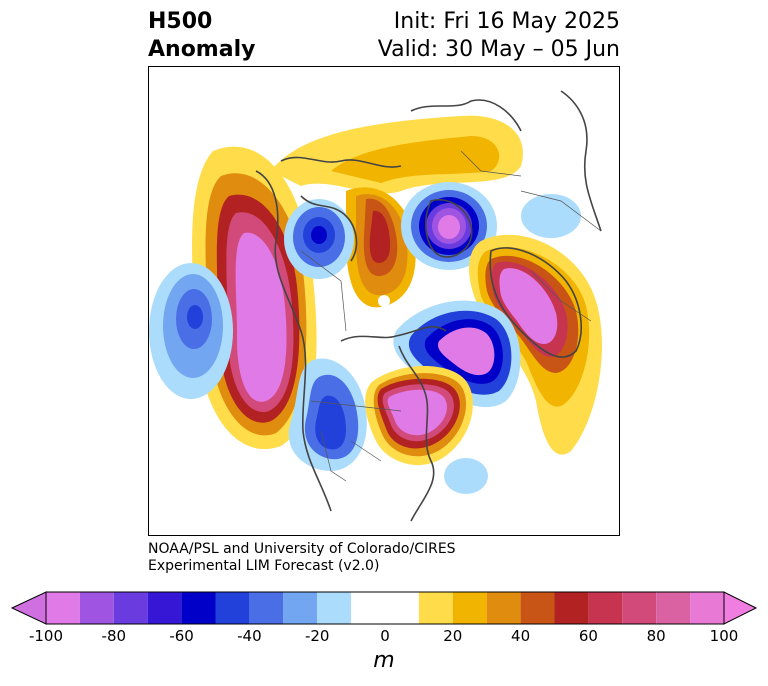 Image resolution: width=768 pixels, height=686 pixels. Describe the element at coordinates (384, 660) in the screenshot. I see `colorbar-unit-label: m` at that location.